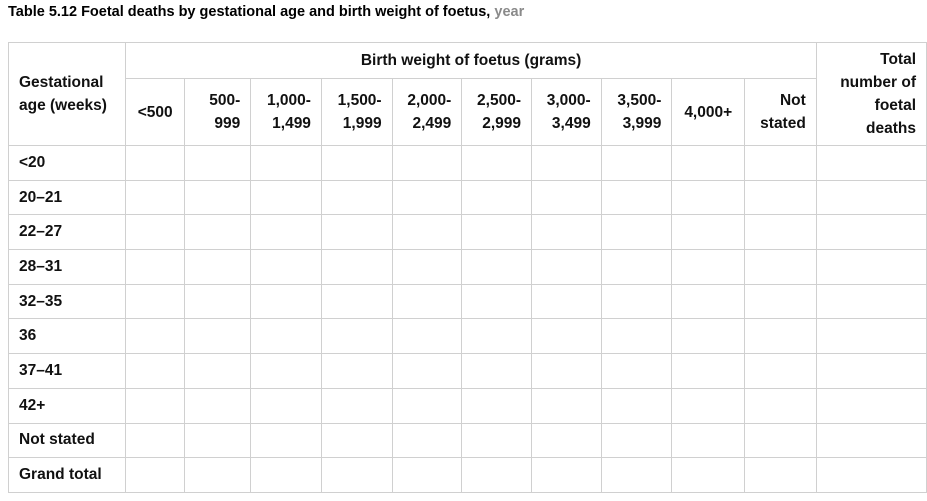 The height and width of the screenshot is (501, 927). I want to click on table-row: Grand total, so click(467, 475).